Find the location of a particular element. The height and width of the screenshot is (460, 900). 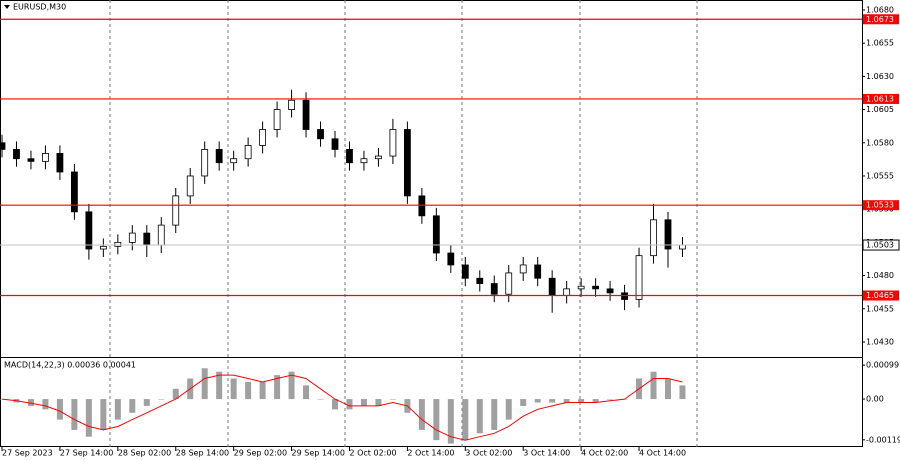

level-label: 1.0533 is located at coordinates (880, 205).